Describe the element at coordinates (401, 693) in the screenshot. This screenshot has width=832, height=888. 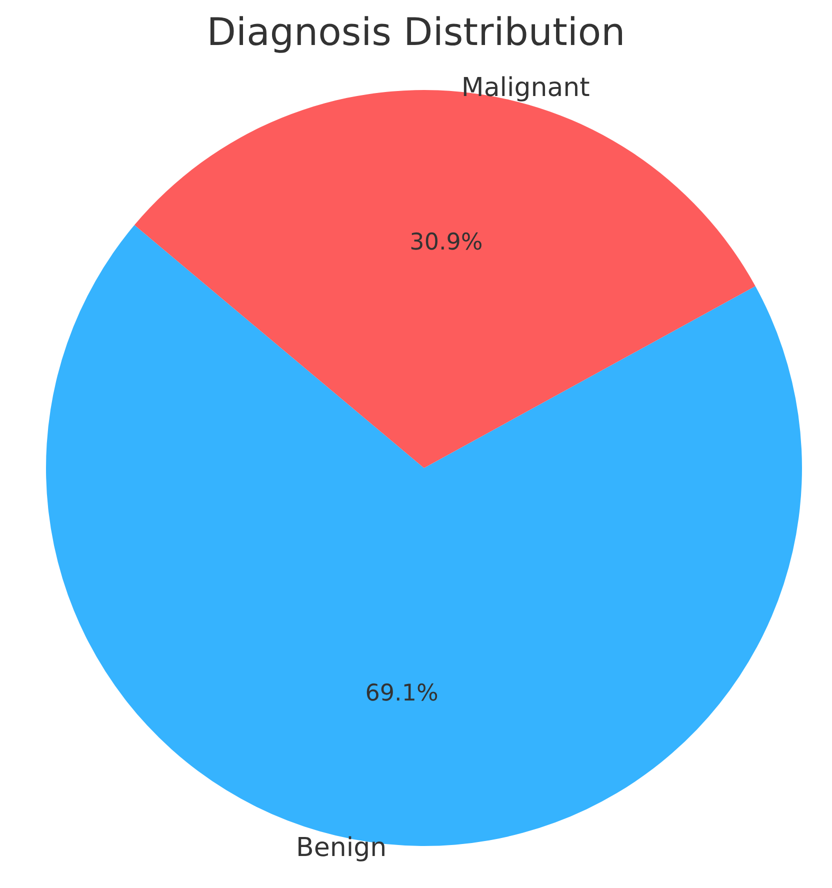
I see `data-label: 69.1%` at that location.